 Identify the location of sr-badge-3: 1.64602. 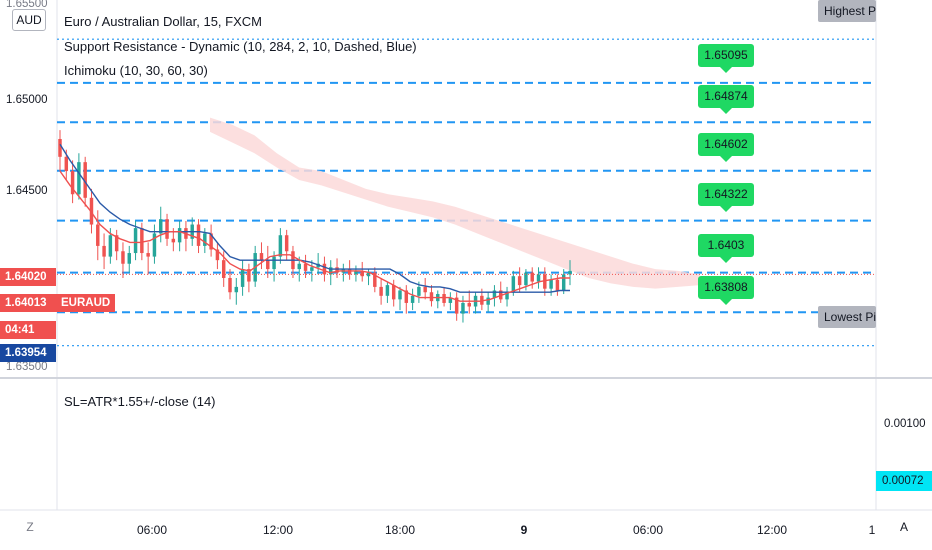
(726, 147).